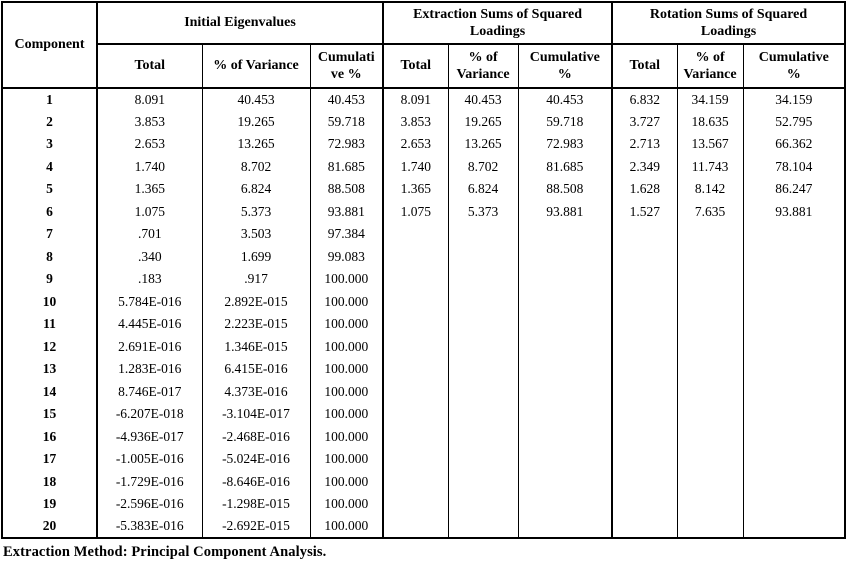  What do you see at coordinates (149, 436) in the screenshot?
I see `value-cell: -4.936E-017` at bounding box center [149, 436].